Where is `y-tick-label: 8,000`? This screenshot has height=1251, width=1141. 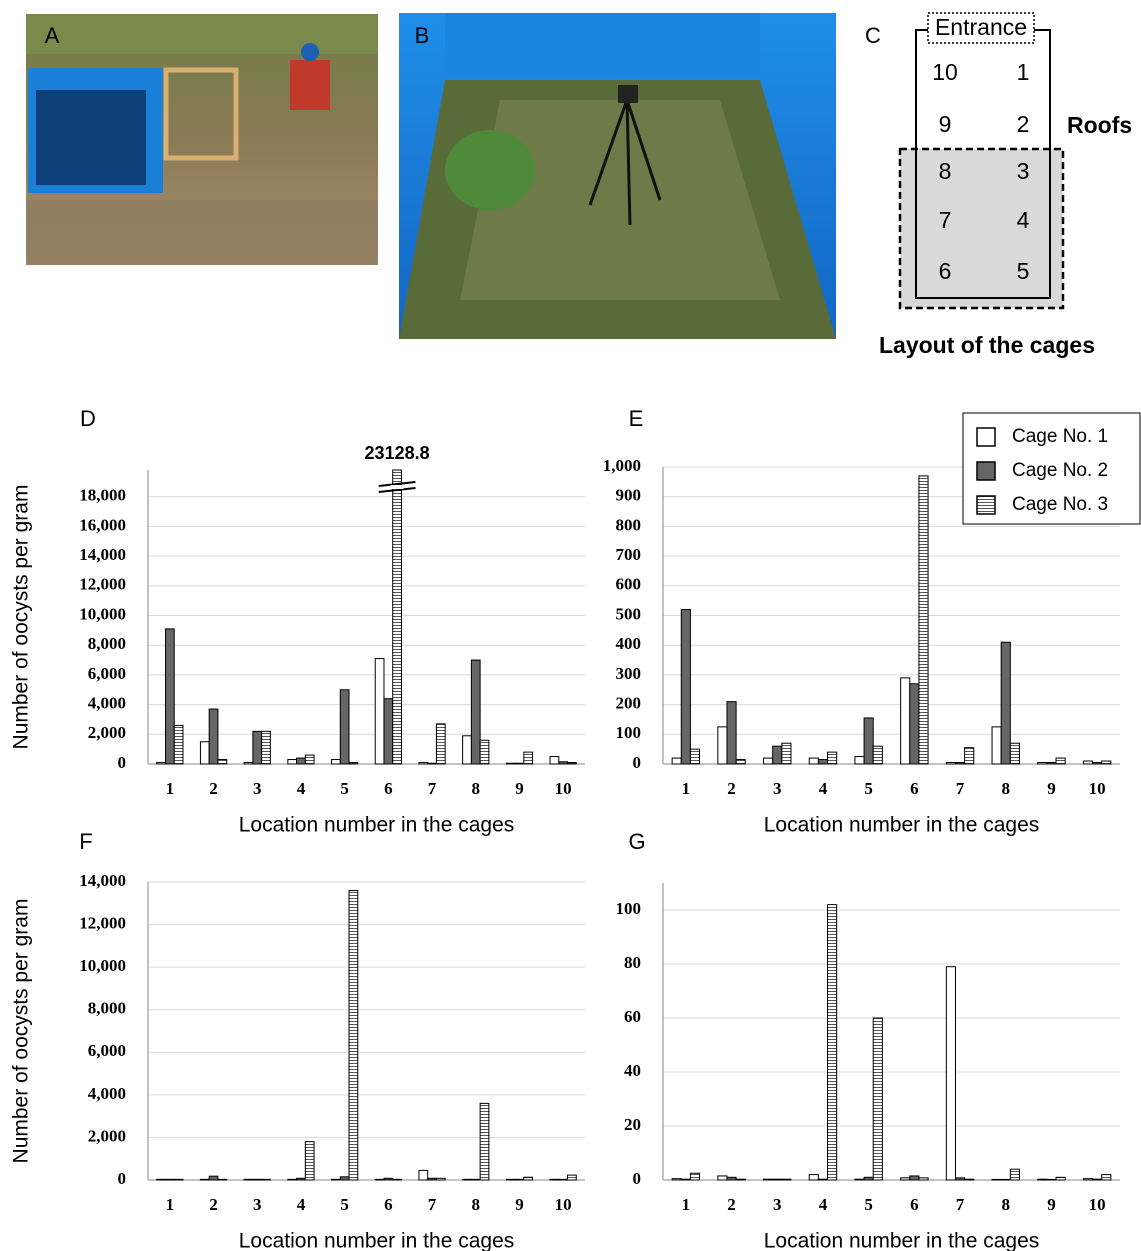 y-tick-label: 8,000 is located at coordinates (107, 1008).